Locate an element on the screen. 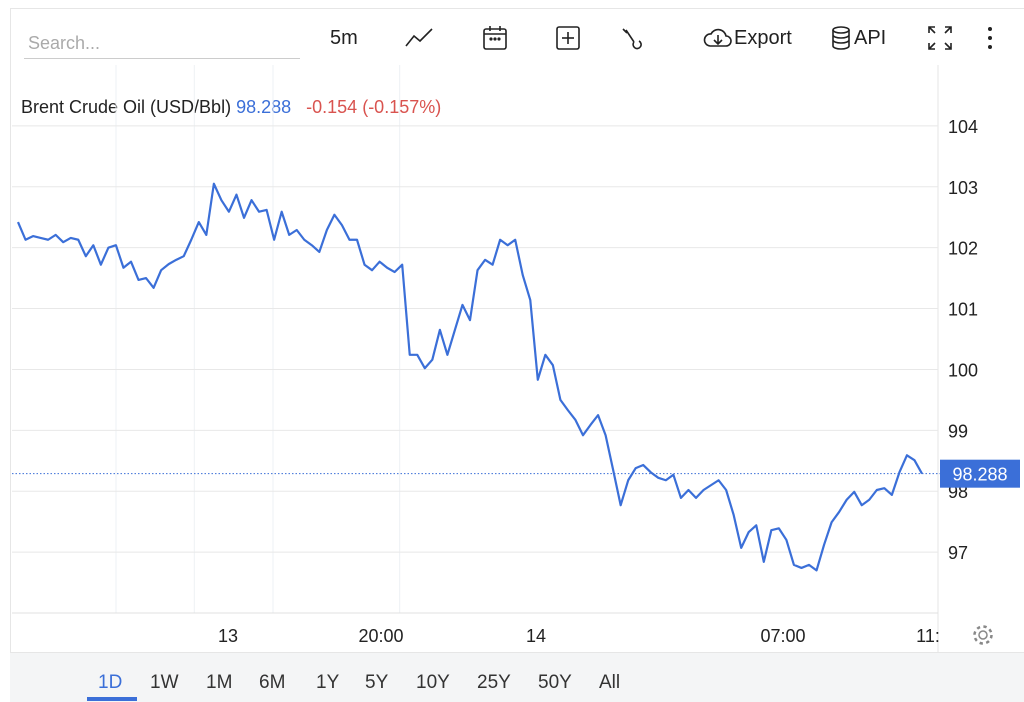 The height and width of the screenshot is (702, 1024). chart-settings-button is located at coordinates (983, 637).